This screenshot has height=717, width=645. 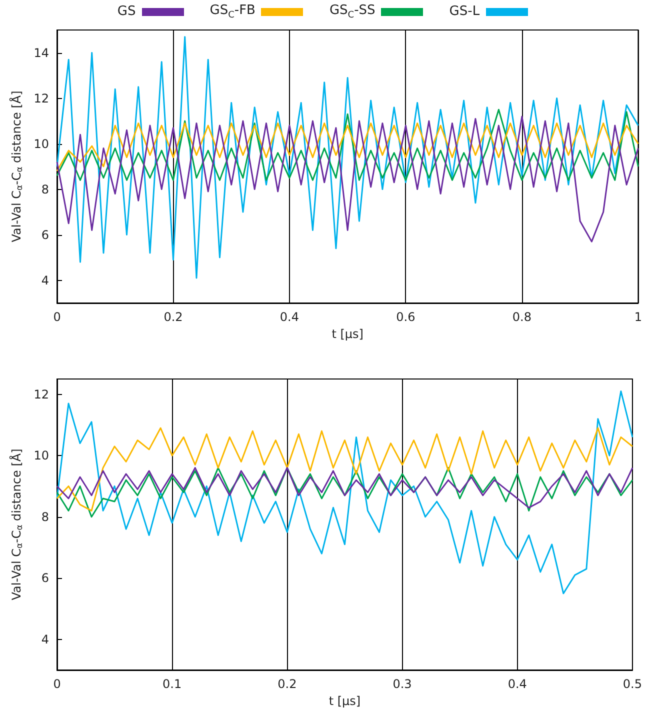 I want to click on legend-label: GS$_{C}$-FB, so click(x=233, y=12).